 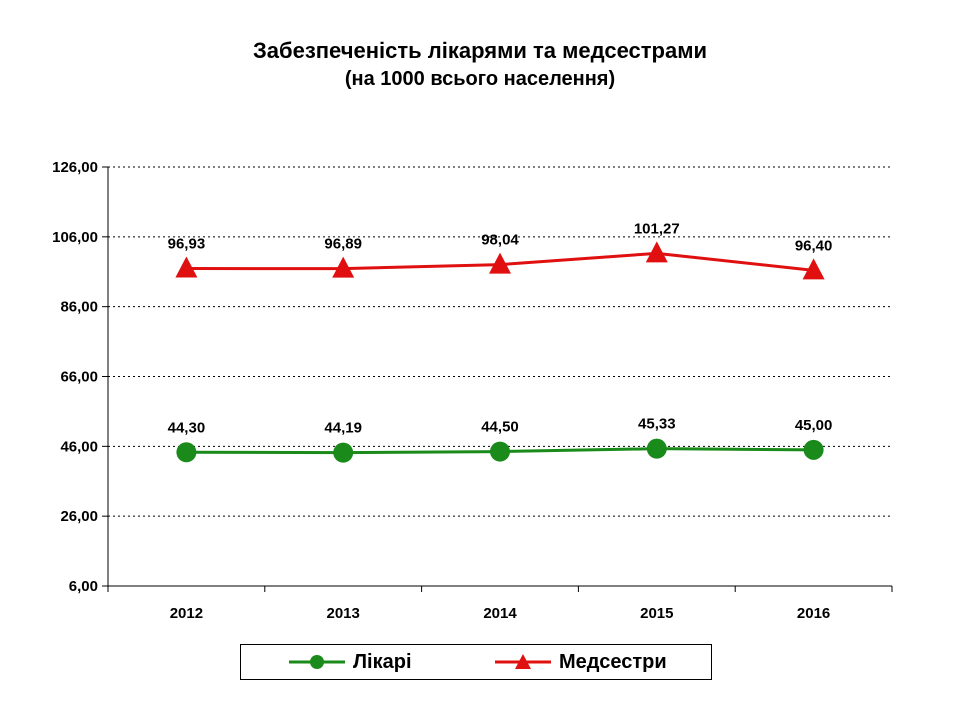 What do you see at coordinates (83, 586) in the screenshot?
I see `y-tick-label: 6,00` at bounding box center [83, 586].